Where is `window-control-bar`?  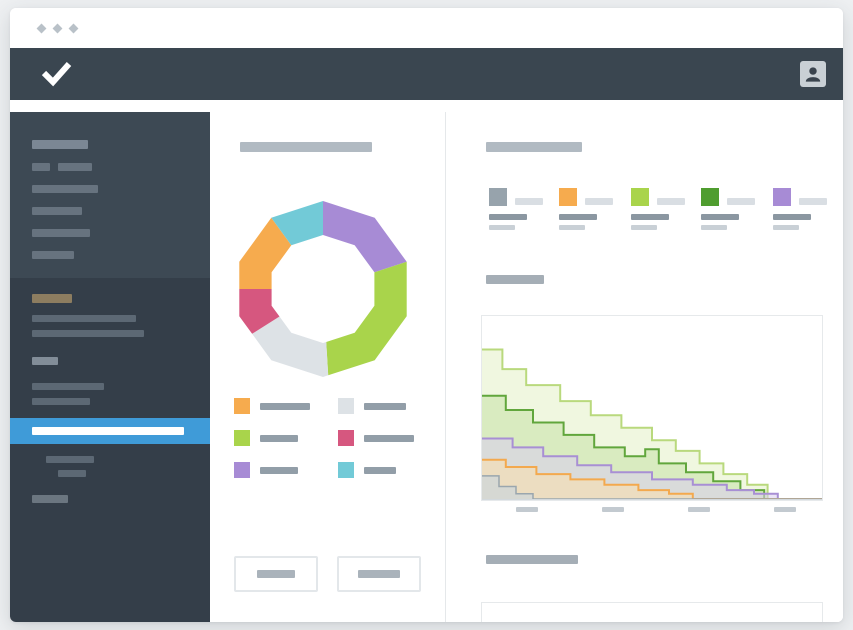
window-control-bar is located at coordinates (426, 28).